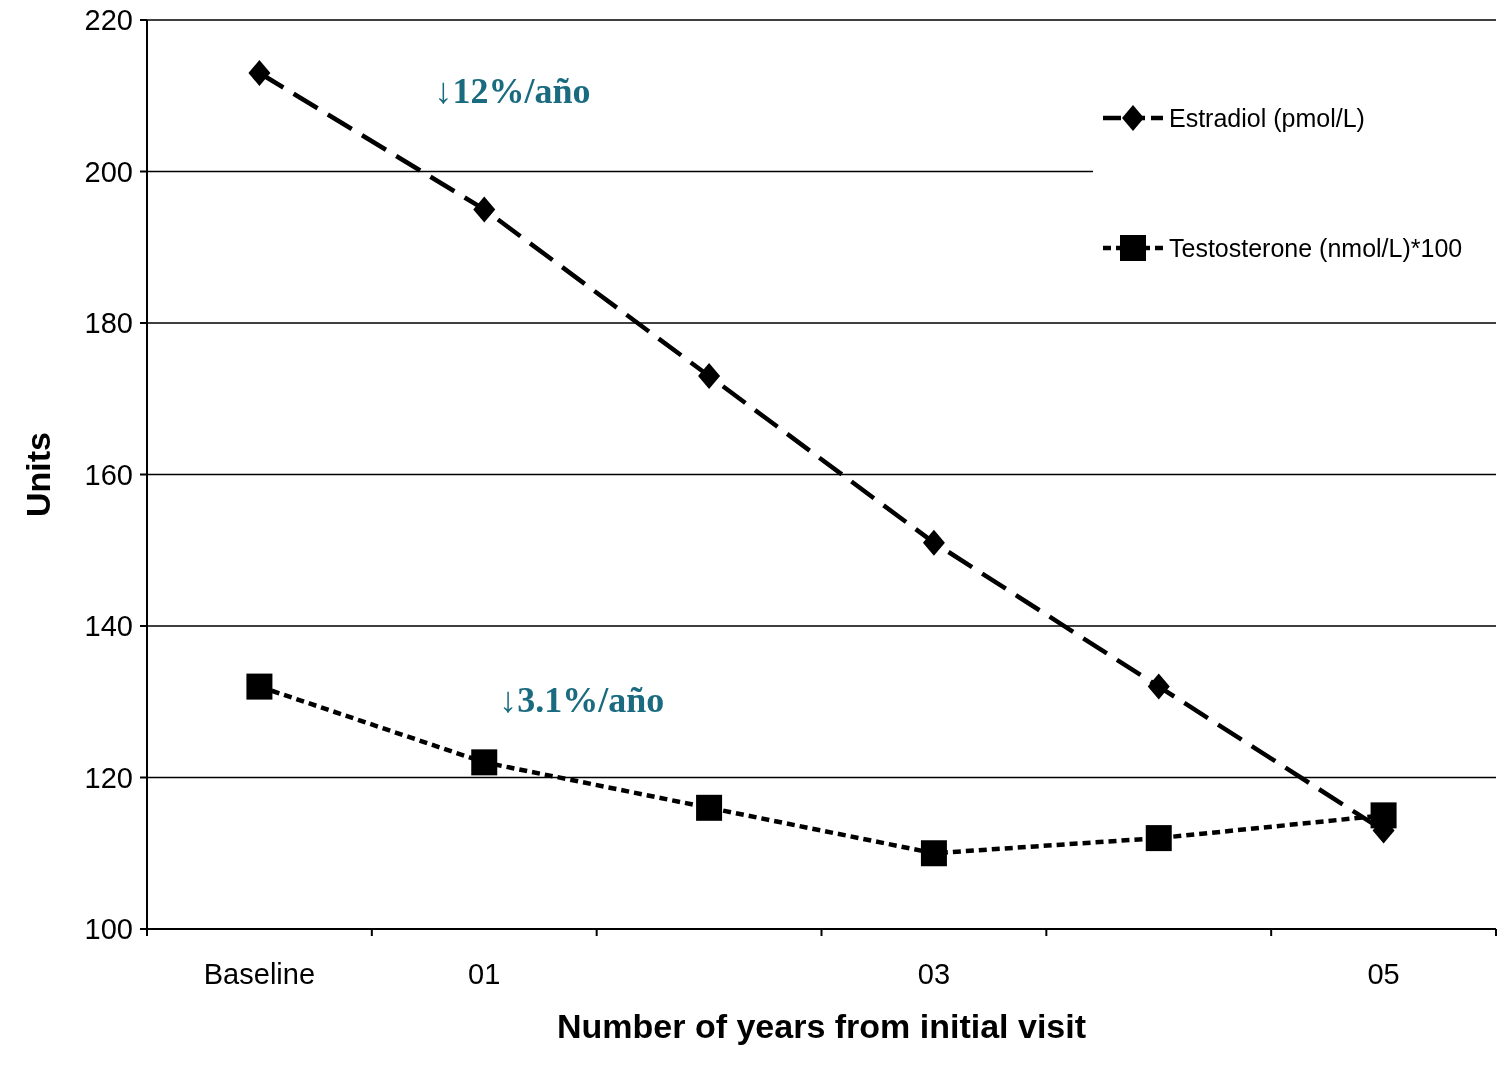  Describe the element at coordinates (1316, 247) in the screenshot. I see `legend-label: Testosterone (nmol/L)*100` at that location.